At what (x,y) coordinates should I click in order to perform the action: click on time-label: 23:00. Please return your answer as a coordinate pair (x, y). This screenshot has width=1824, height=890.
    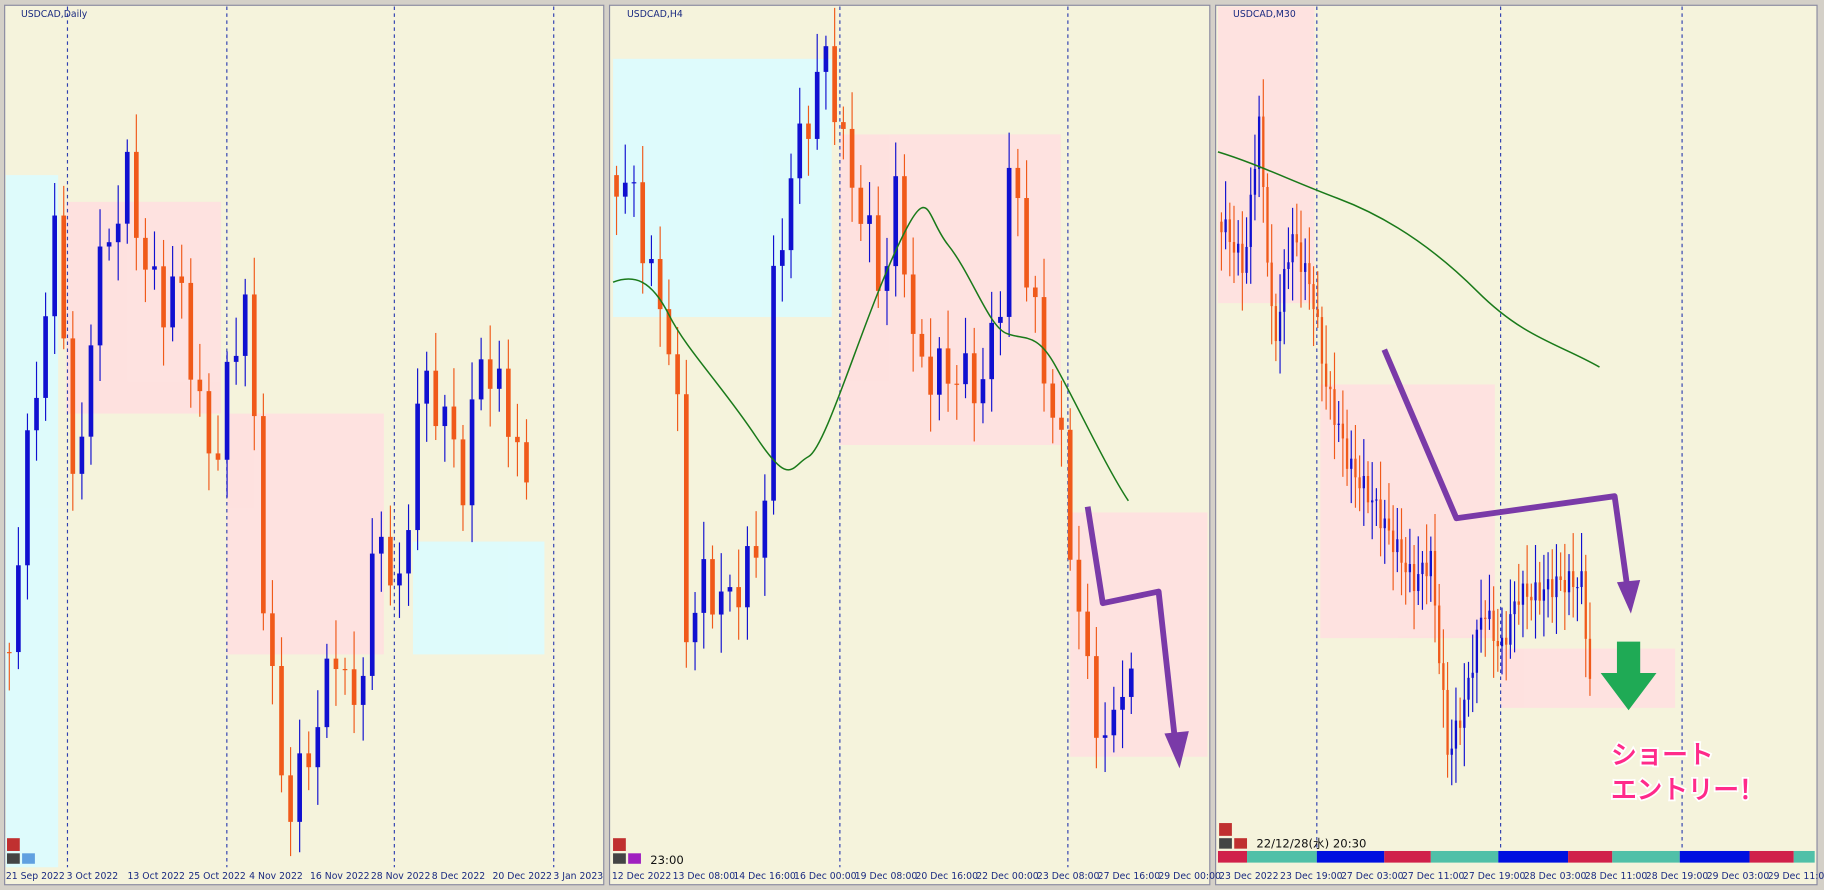
    Looking at the image, I should click on (667, 860).